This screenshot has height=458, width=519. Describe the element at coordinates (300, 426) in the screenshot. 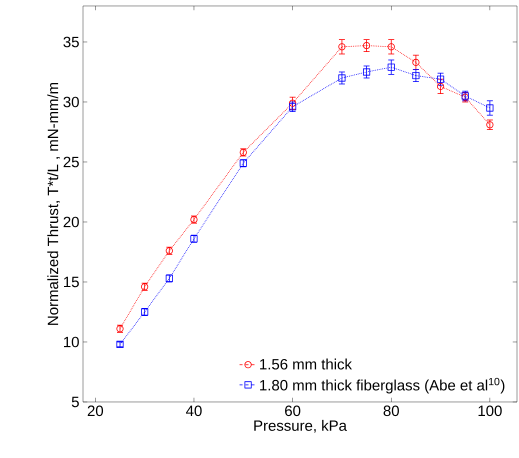

I see `x-axis-title: Pressure, kPa` at that location.